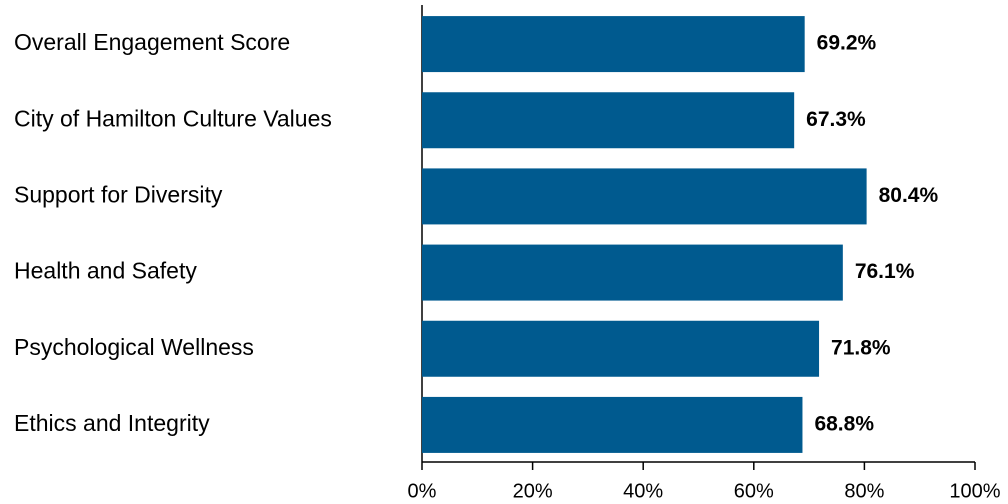 Image resolution: width=1008 pixels, height=504 pixels. Describe the element at coordinates (864, 491) in the screenshot. I see `x-tick-label: 80%` at that location.